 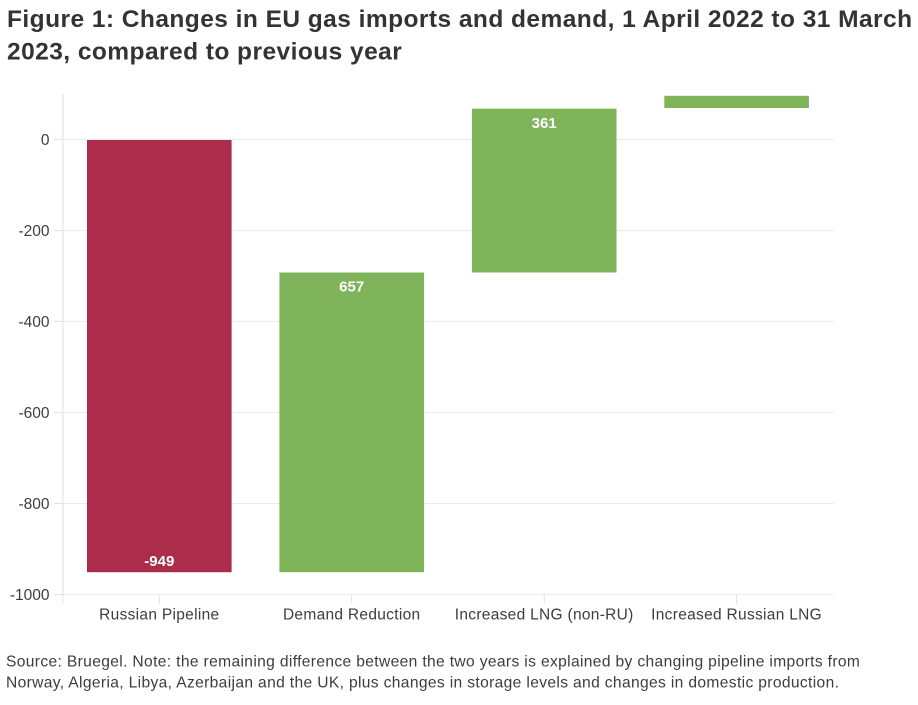 I want to click on svg-text: 0, so click(x=45, y=140).